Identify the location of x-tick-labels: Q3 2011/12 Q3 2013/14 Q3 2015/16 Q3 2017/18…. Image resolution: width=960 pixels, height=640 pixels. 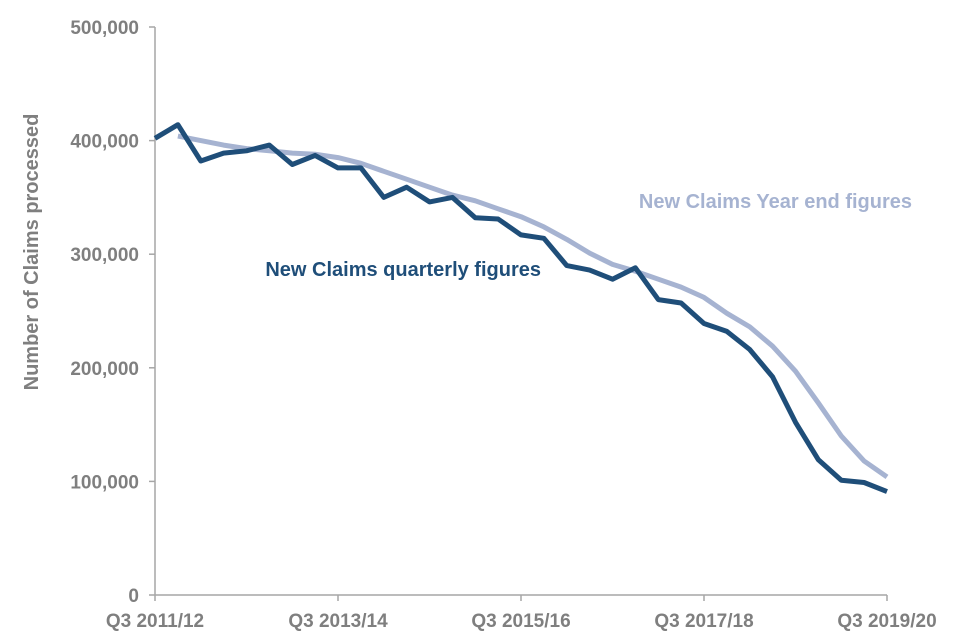
(521, 613).